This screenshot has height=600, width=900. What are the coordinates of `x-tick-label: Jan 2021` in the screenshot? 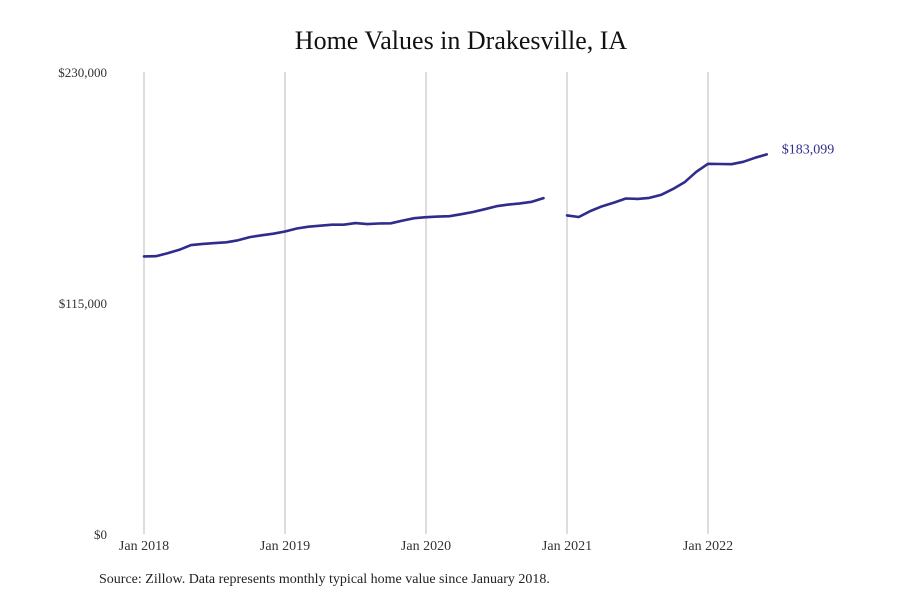 It's located at (567, 546).